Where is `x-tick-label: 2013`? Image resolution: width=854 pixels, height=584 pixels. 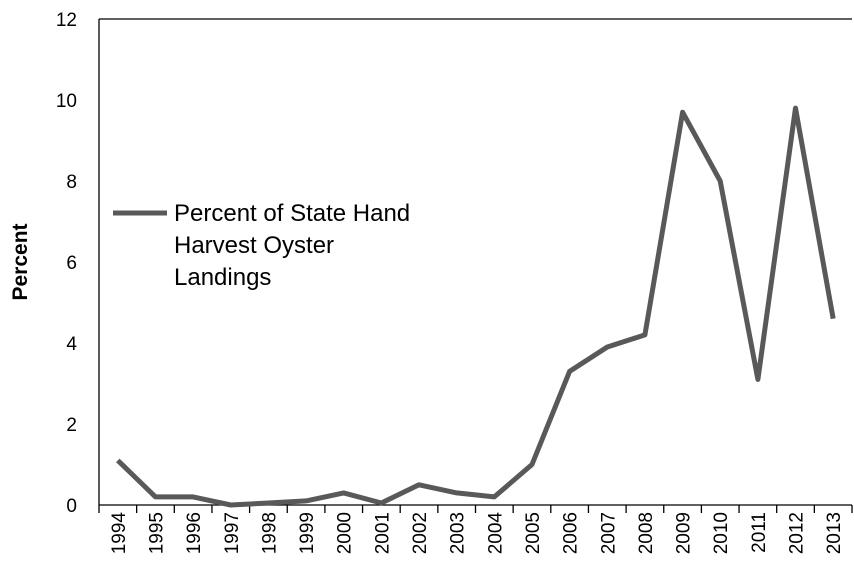
x-tick-label: 2013 is located at coordinates (834, 533).